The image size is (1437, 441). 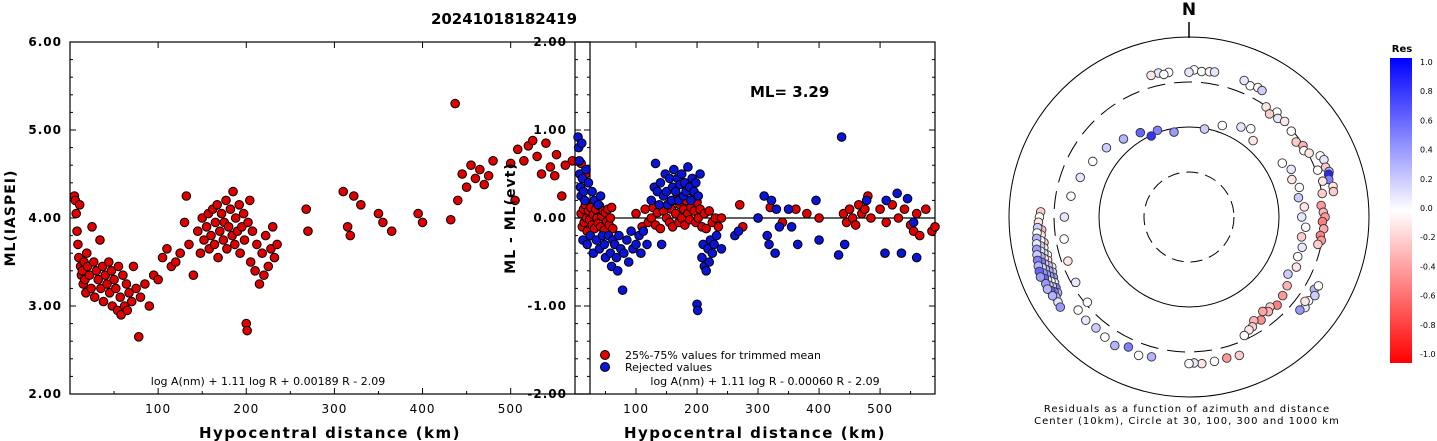 I want to click on legend-accepted-marker, so click(x=605, y=355).